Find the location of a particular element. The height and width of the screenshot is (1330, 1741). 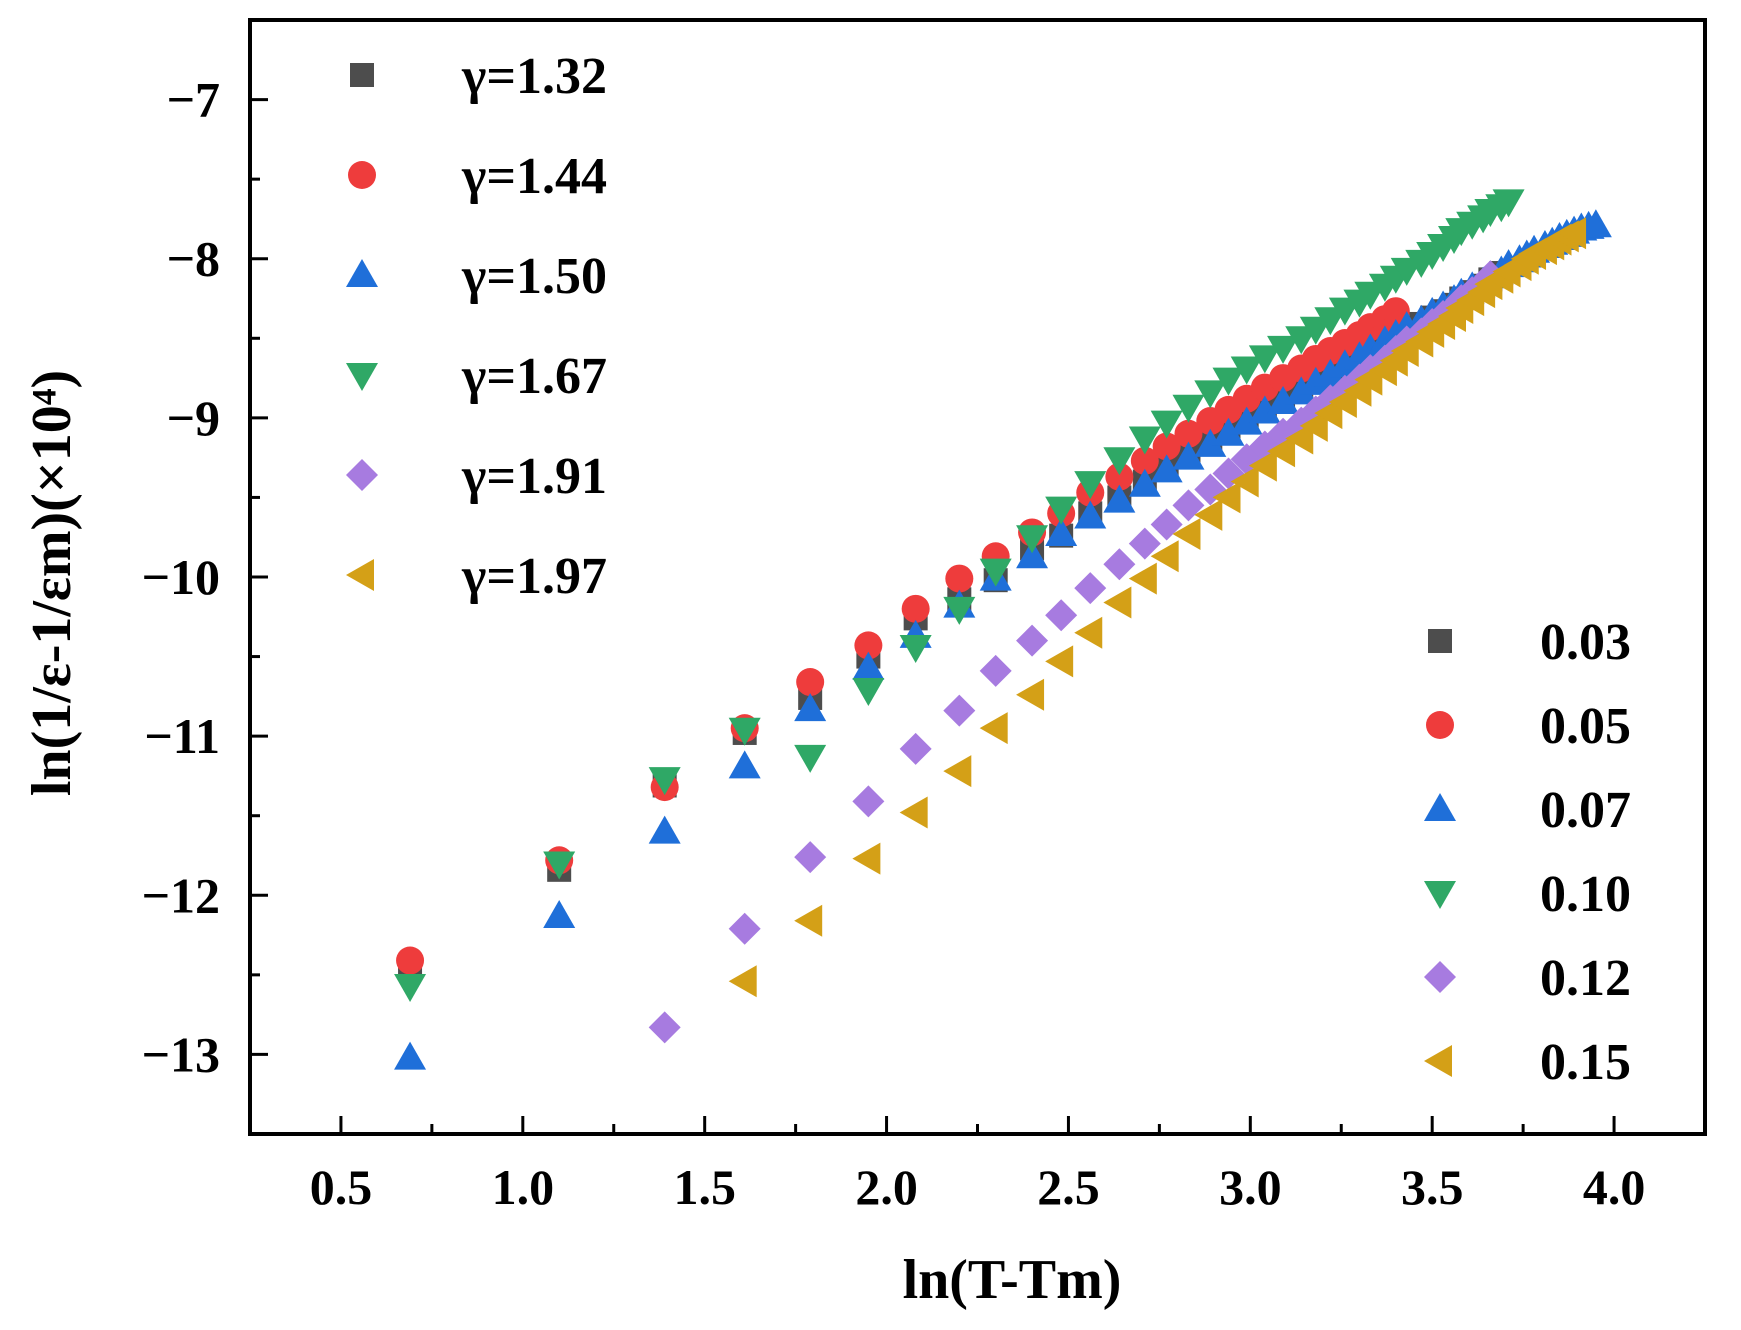

y-tick-label: −11 is located at coordinates (182, 736).